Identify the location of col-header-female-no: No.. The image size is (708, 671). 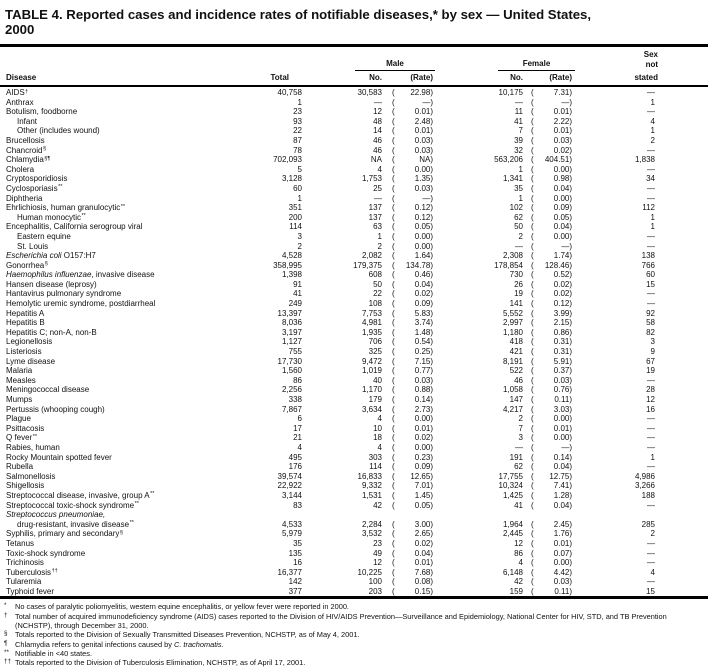
(516, 77).